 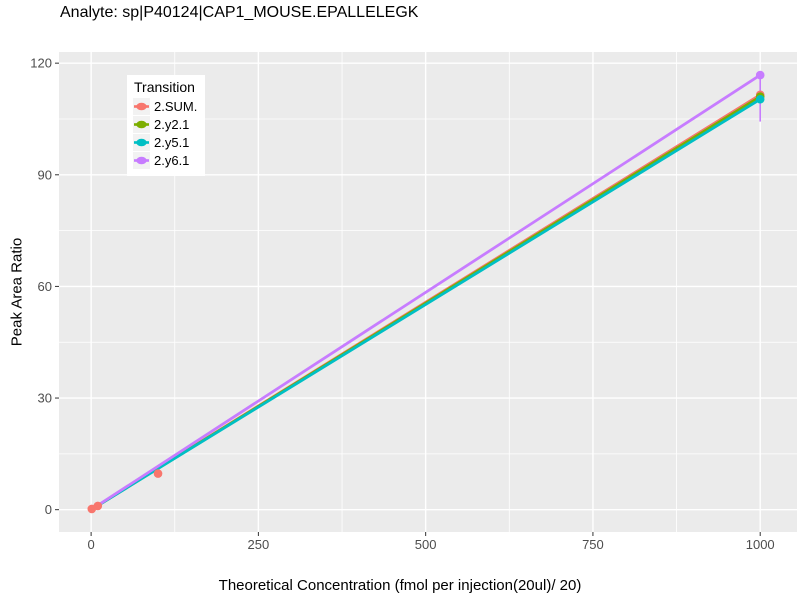 What do you see at coordinates (90, 544) in the screenshot?
I see `x-tick-label: 0` at bounding box center [90, 544].